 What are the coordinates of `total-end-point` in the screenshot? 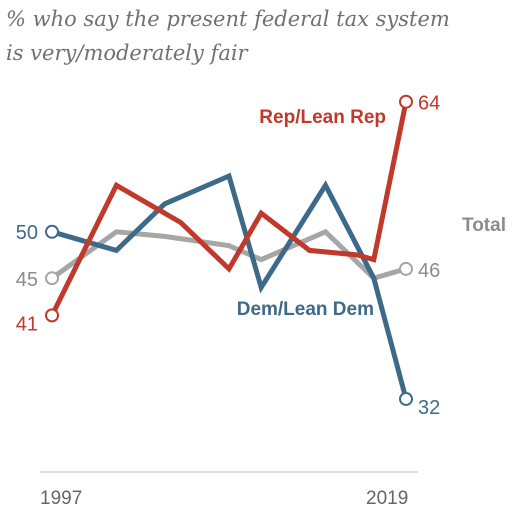 It's located at (406, 268).